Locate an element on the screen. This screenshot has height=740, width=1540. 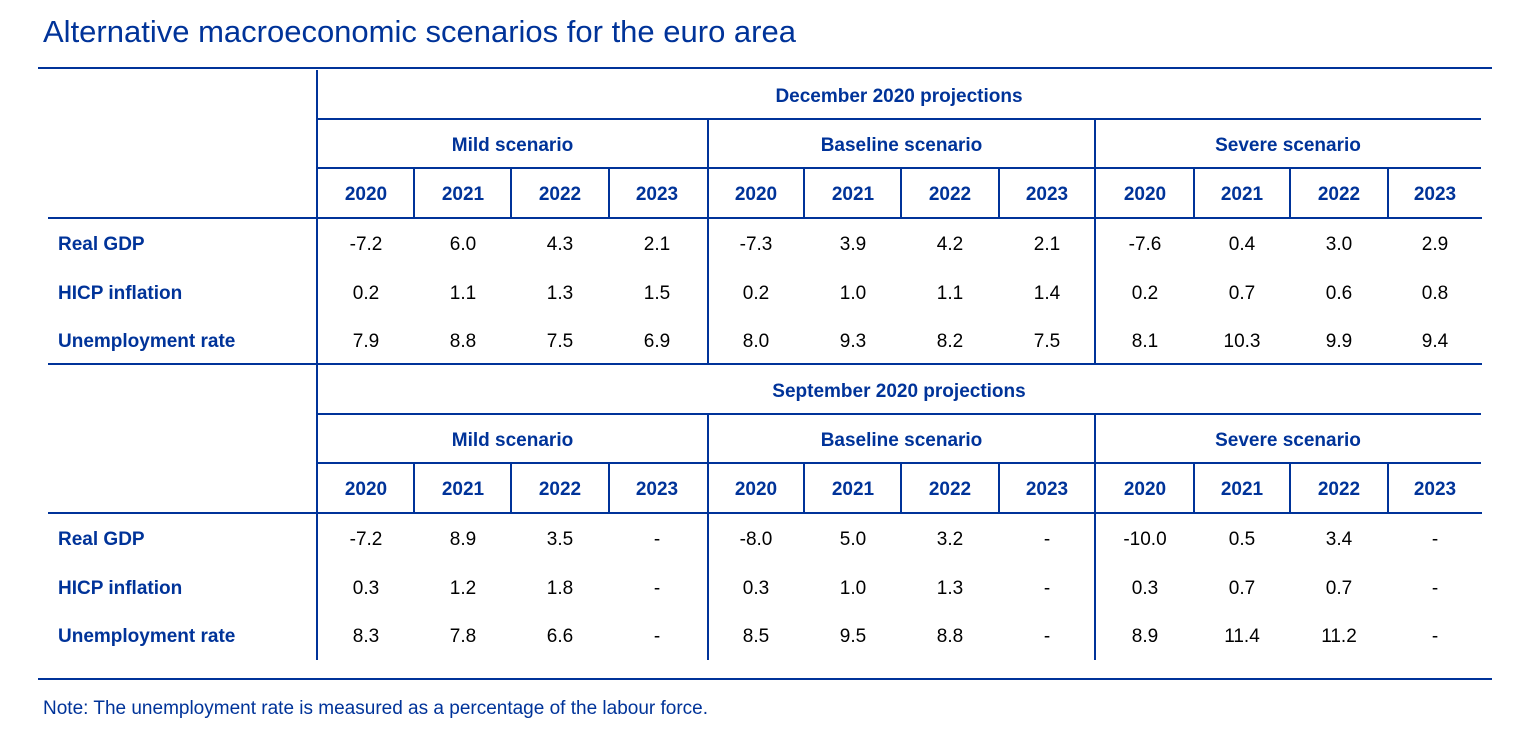
data-cell: 9.4 is located at coordinates (1435, 341).